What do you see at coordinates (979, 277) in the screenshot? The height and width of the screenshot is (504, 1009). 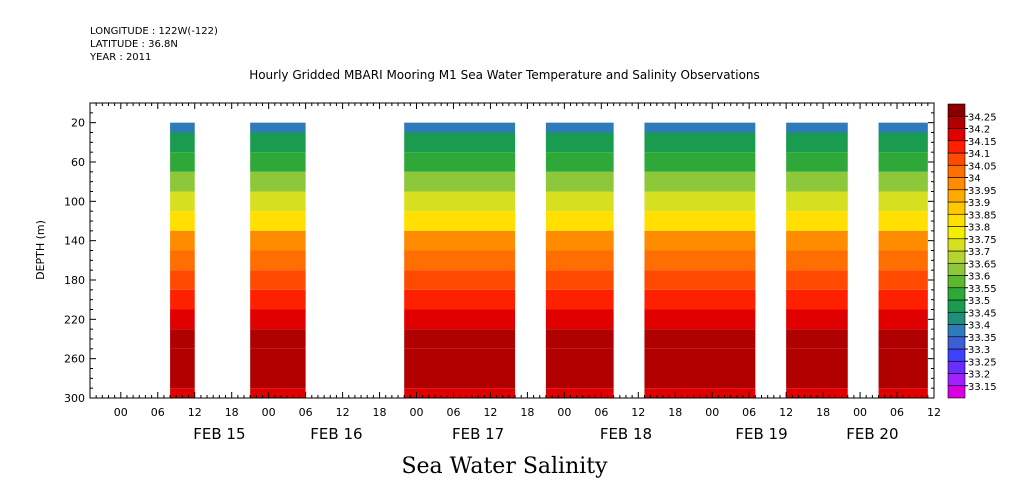 I see `colorbar-label: 33.6` at bounding box center [979, 277].